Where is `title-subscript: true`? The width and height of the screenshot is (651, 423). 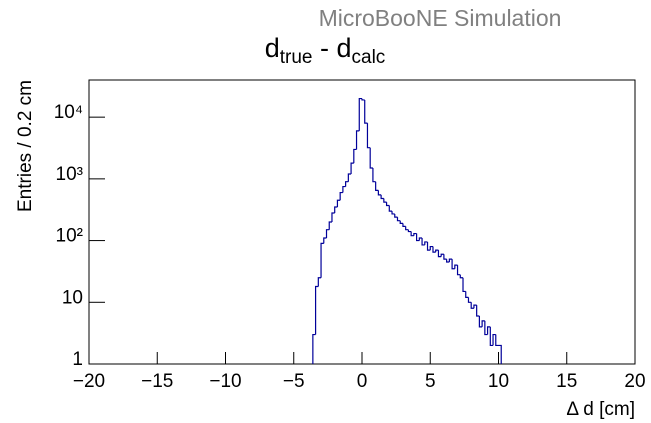
title-subscript: true is located at coordinates (296, 57).